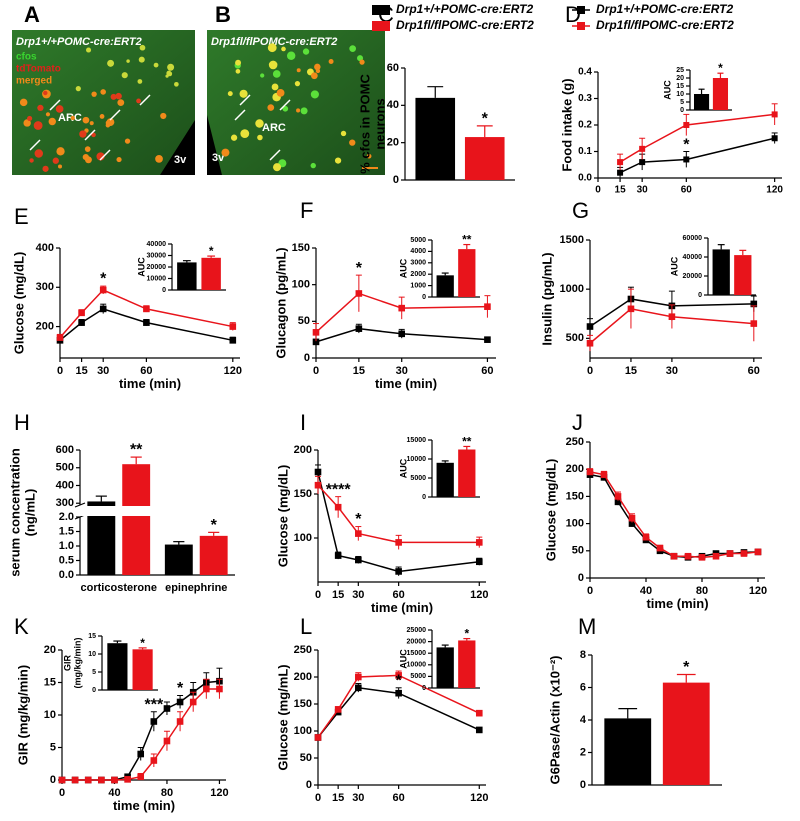 Image resolution: width=800 pixels, height=821 pixels. I want to click on y-axis-label: (mg/kg/min), so click(78, 662).